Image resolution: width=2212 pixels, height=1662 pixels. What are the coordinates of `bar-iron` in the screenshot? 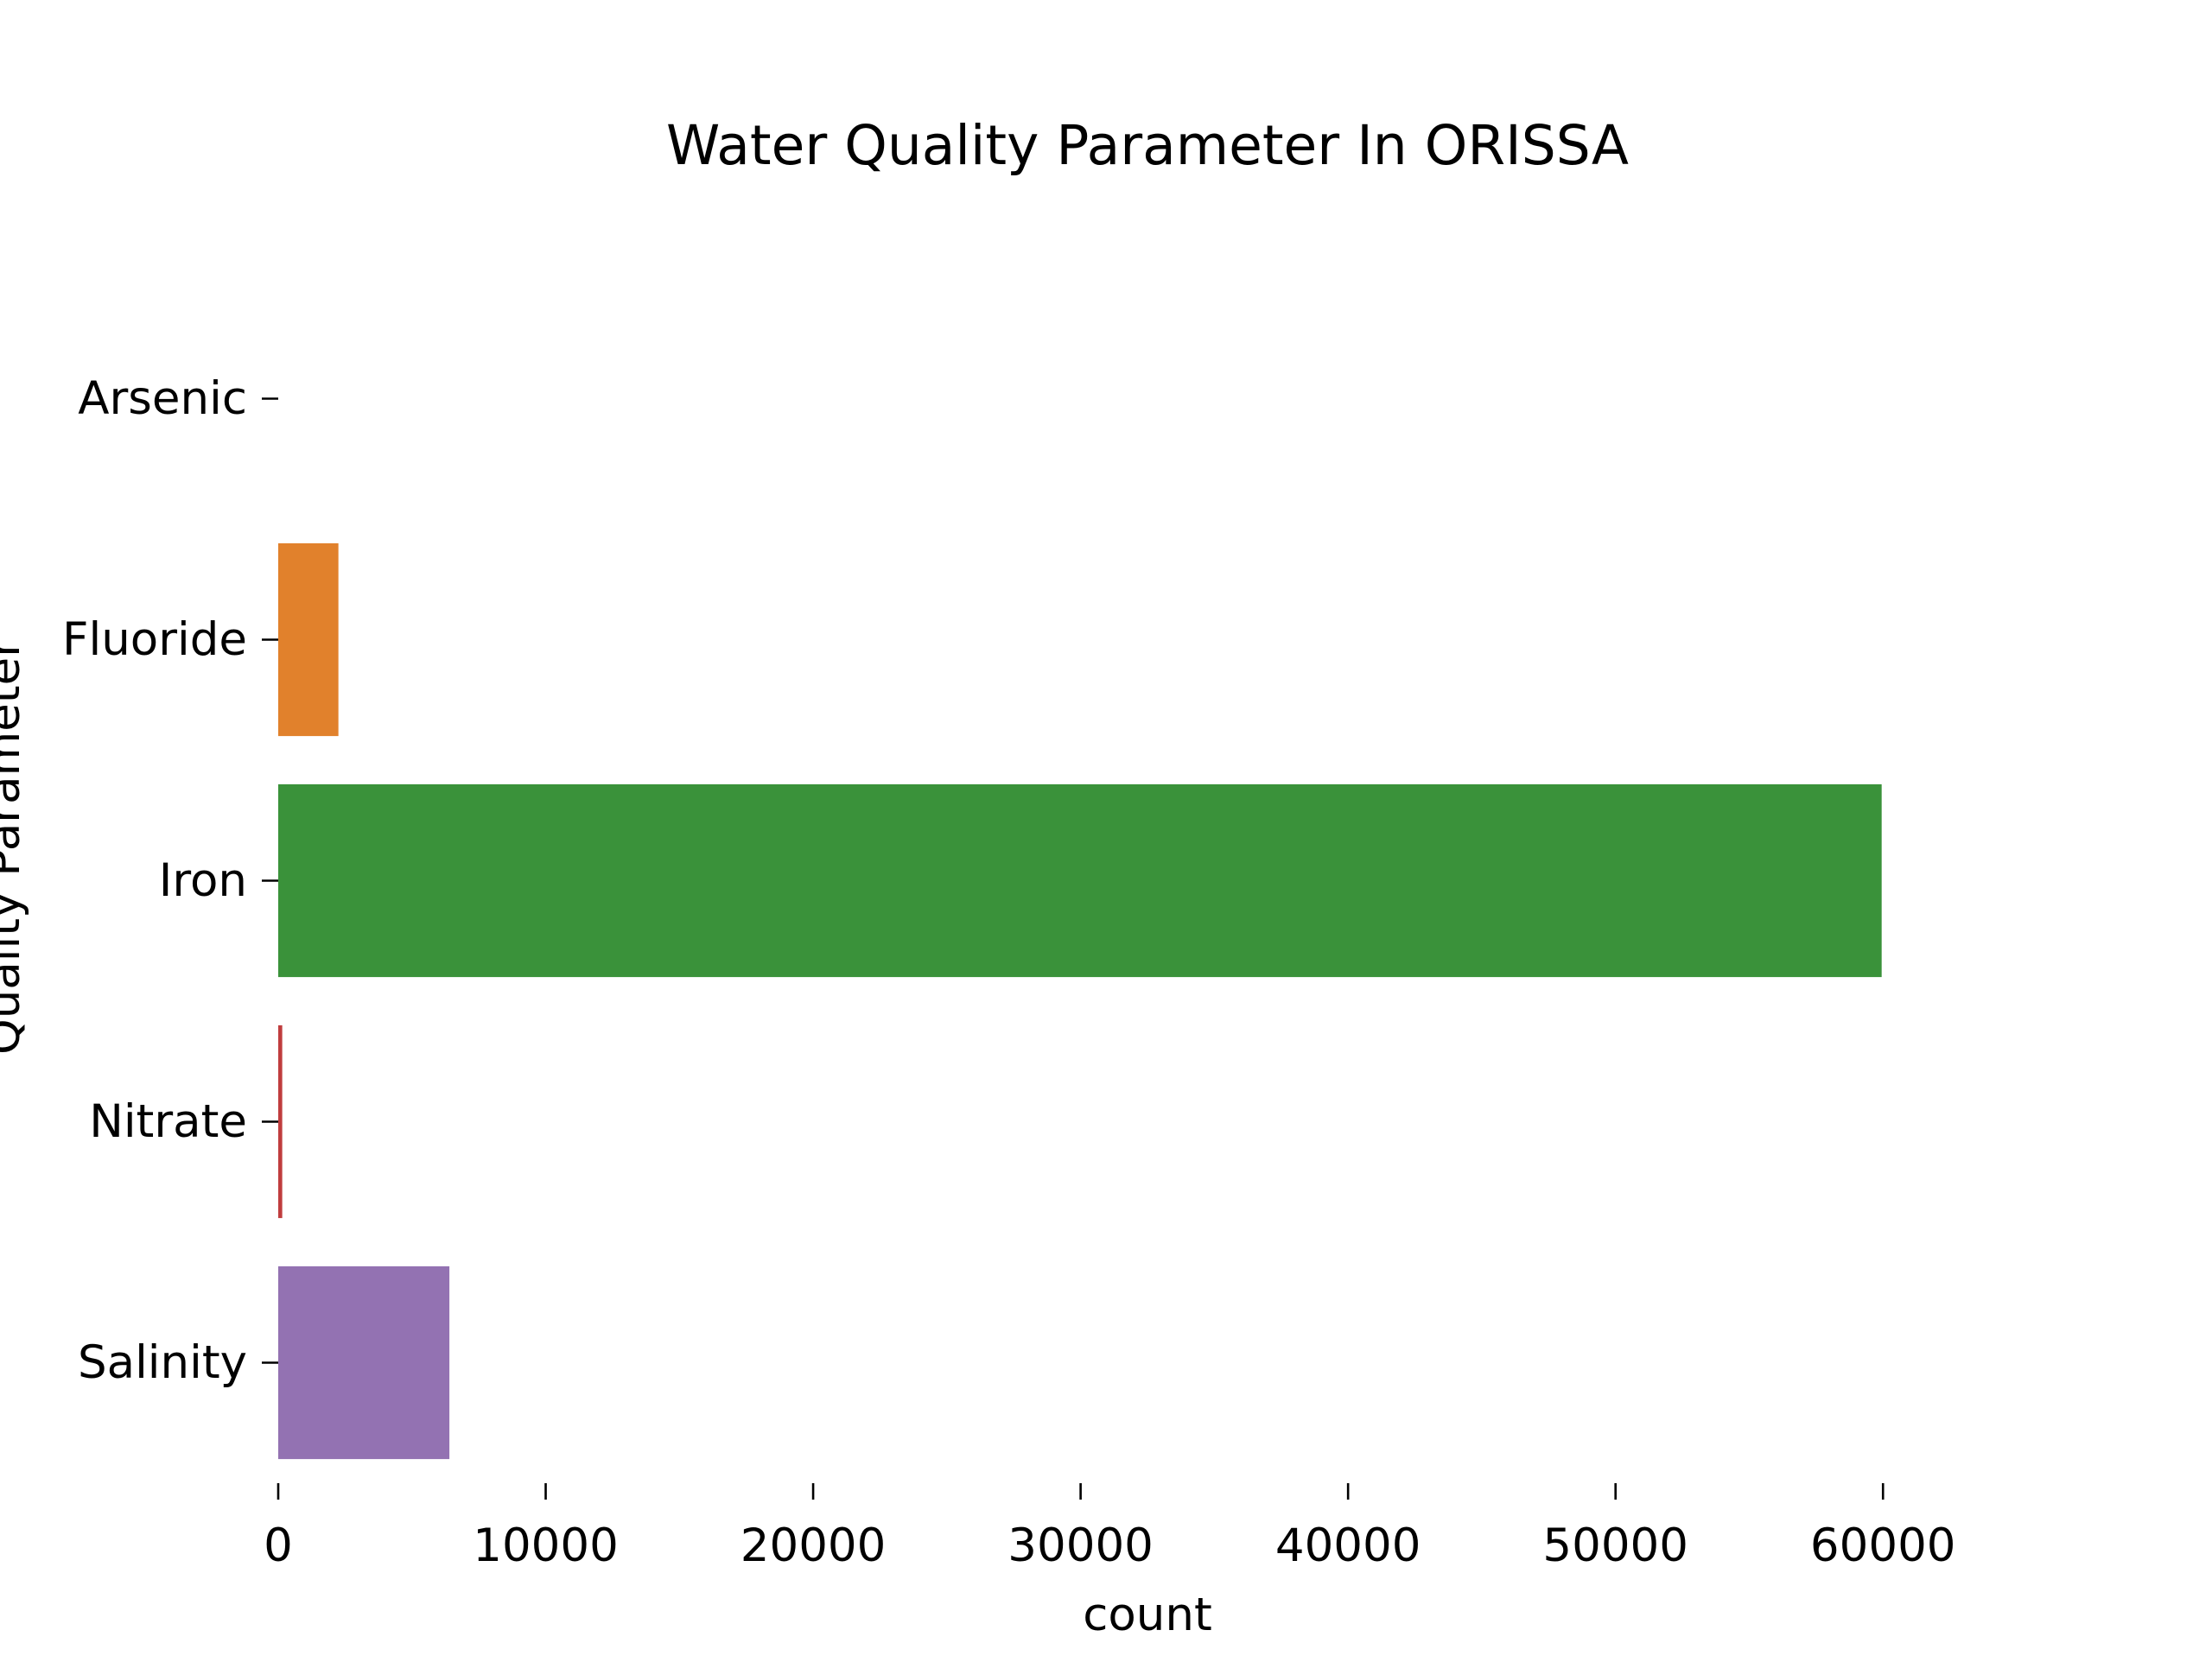 It's located at (1080, 880).